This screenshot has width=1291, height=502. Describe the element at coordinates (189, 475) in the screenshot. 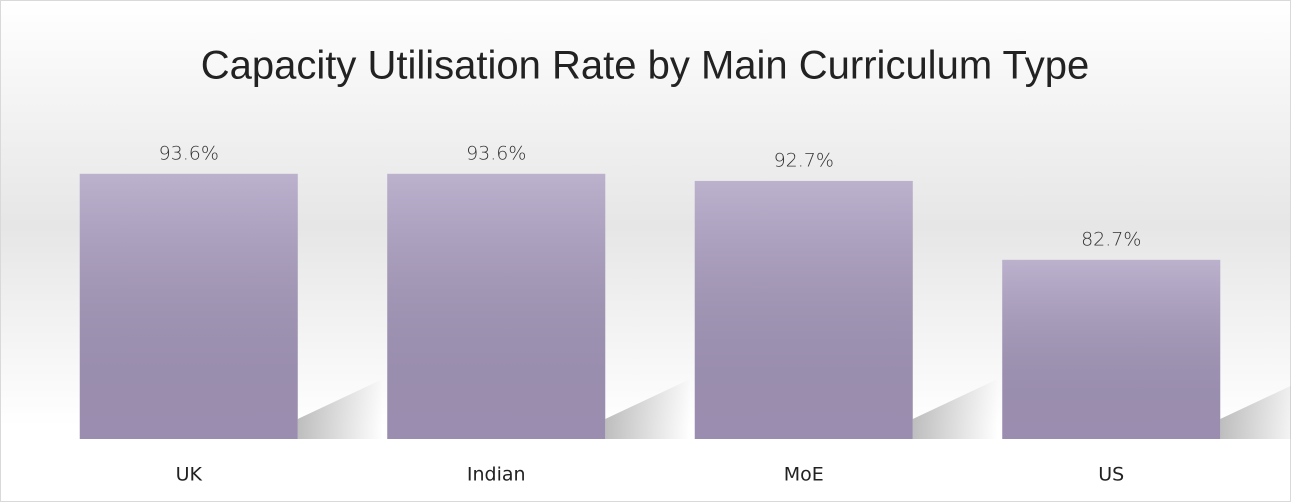

I see `x-tick-label: UK` at that location.